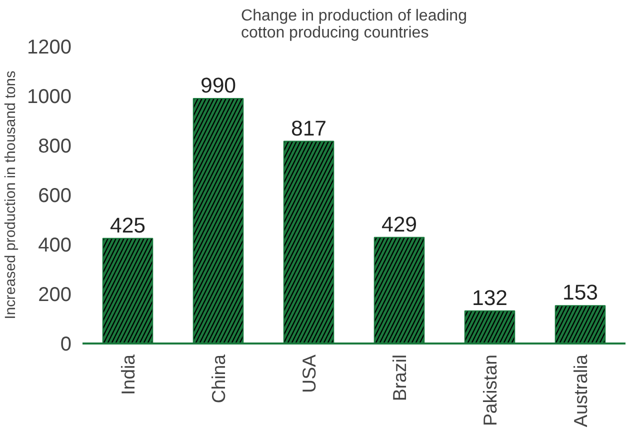 This screenshot has height=437, width=638. What do you see at coordinates (399, 224) in the screenshot?
I see `data-label: 429` at bounding box center [399, 224].